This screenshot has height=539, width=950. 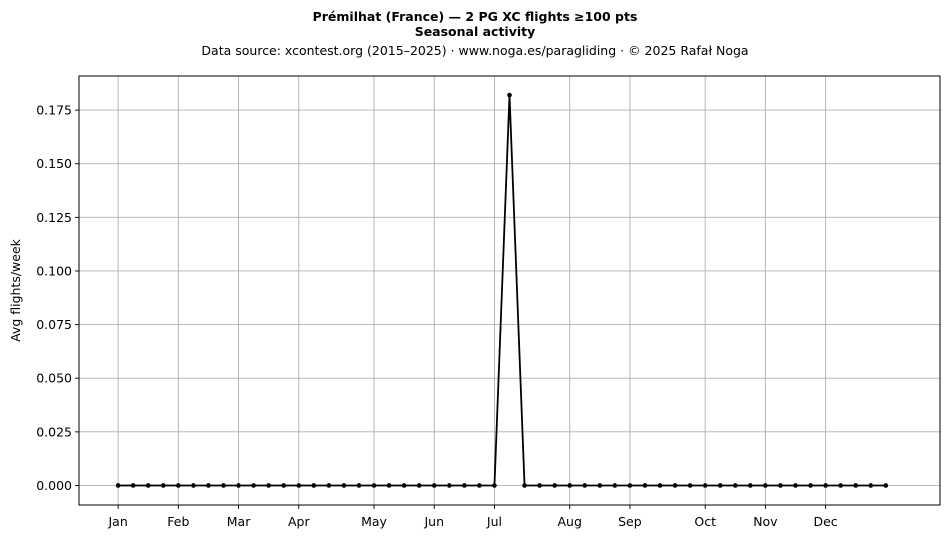 I want to click on y-axis: 0.000 0.025 0.050 0.075 0.100 0.125 0.150 0.175, so click(x=57, y=298).